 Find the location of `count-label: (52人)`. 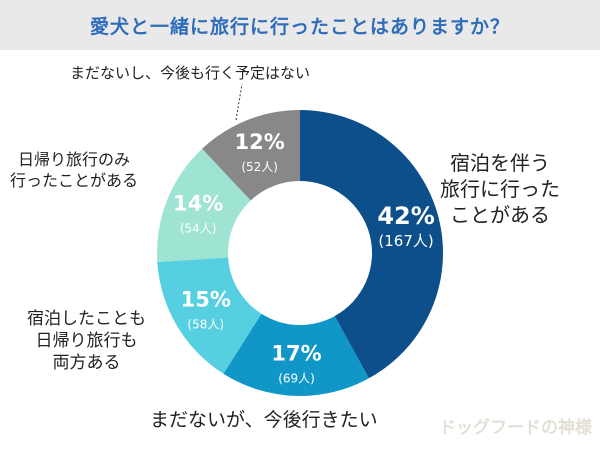

count-label: (52人) is located at coordinates (259, 167).